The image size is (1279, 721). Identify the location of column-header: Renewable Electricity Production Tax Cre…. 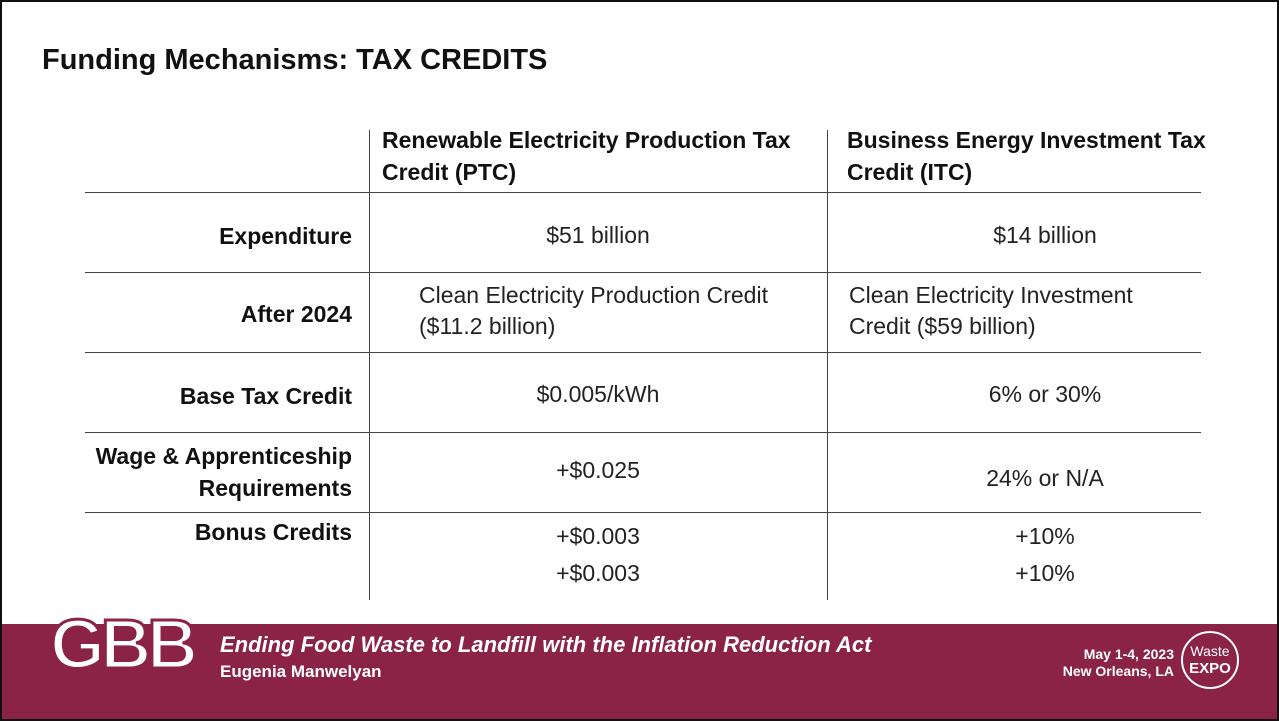
(586, 156).